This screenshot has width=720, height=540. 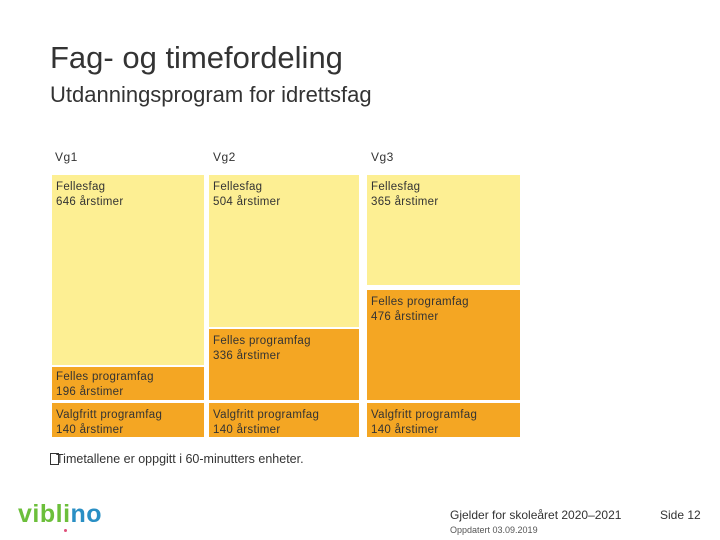 What do you see at coordinates (284, 364) in the screenshot?
I see `vg2-felles-programfag-block: Felles programfag 336 årstimer` at bounding box center [284, 364].